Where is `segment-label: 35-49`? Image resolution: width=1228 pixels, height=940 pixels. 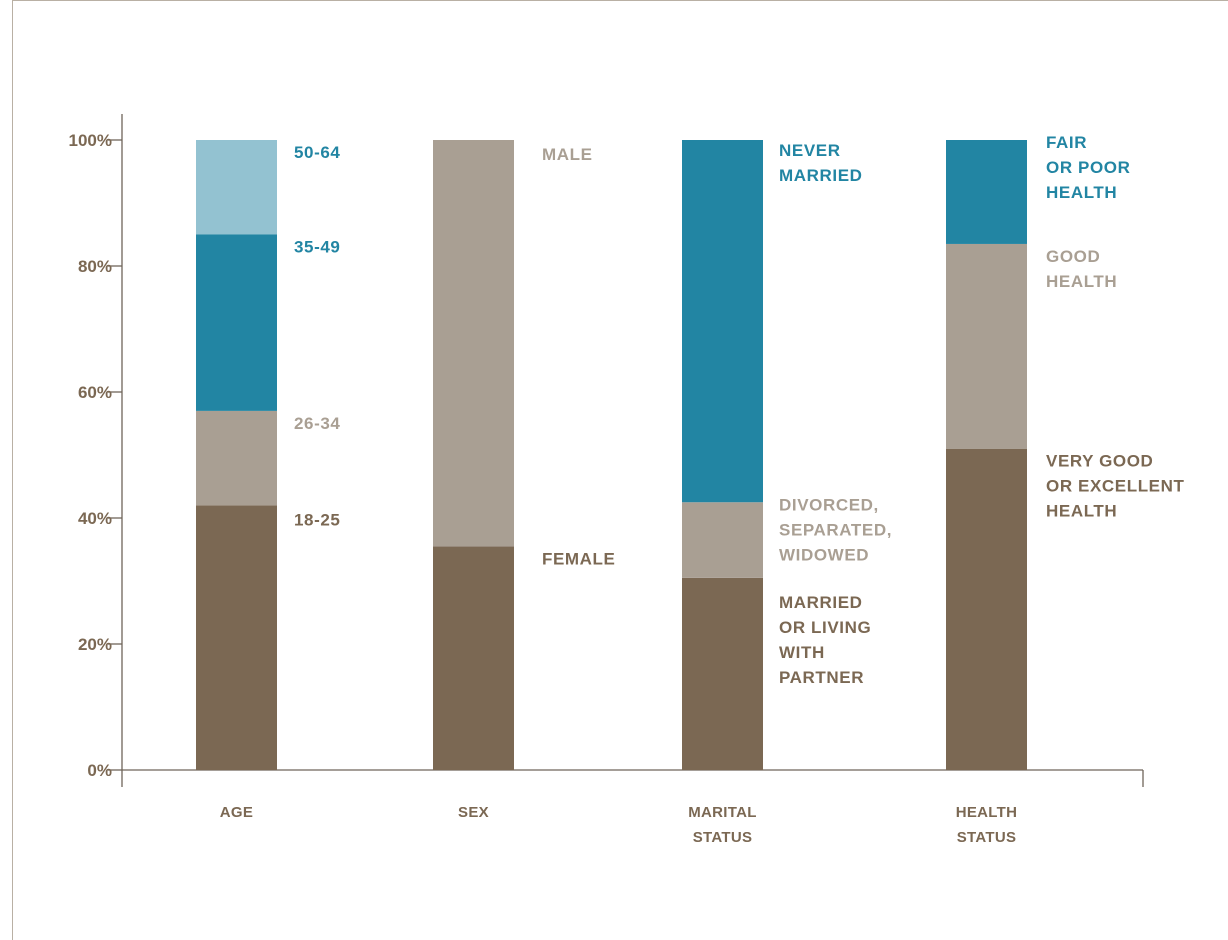
segment-label: 35-49 is located at coordinates (317, 247).